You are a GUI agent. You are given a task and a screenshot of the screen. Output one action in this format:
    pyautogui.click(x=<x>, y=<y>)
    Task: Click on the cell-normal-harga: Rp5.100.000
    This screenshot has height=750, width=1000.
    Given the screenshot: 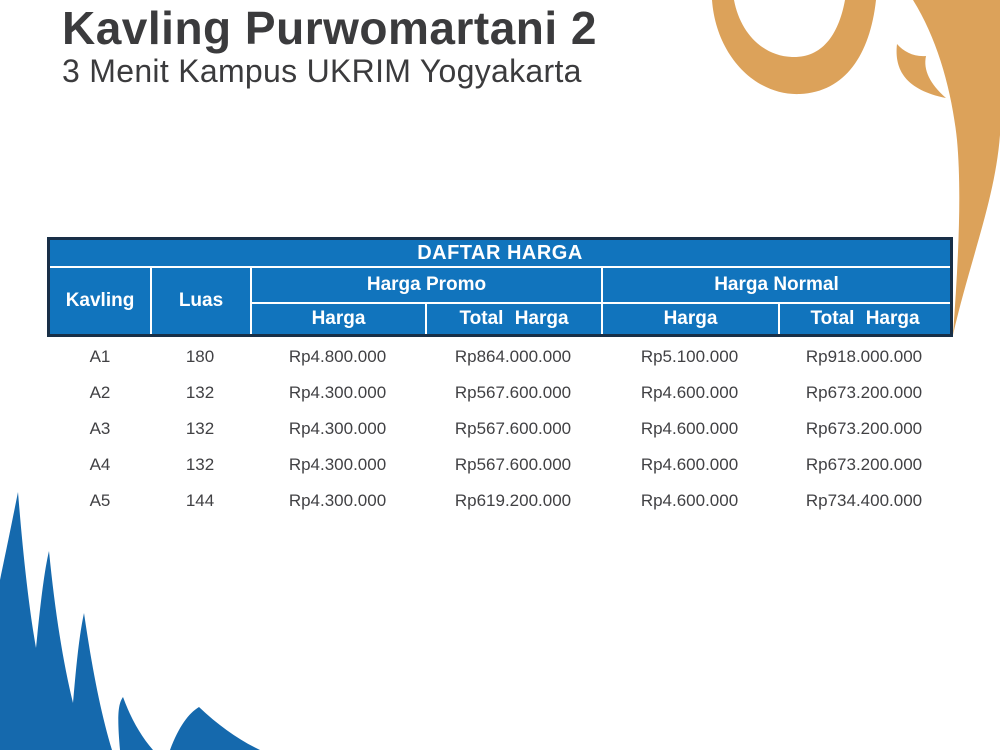 What is the action you would take?
    pyautogui.click(x=689, y=356)
    